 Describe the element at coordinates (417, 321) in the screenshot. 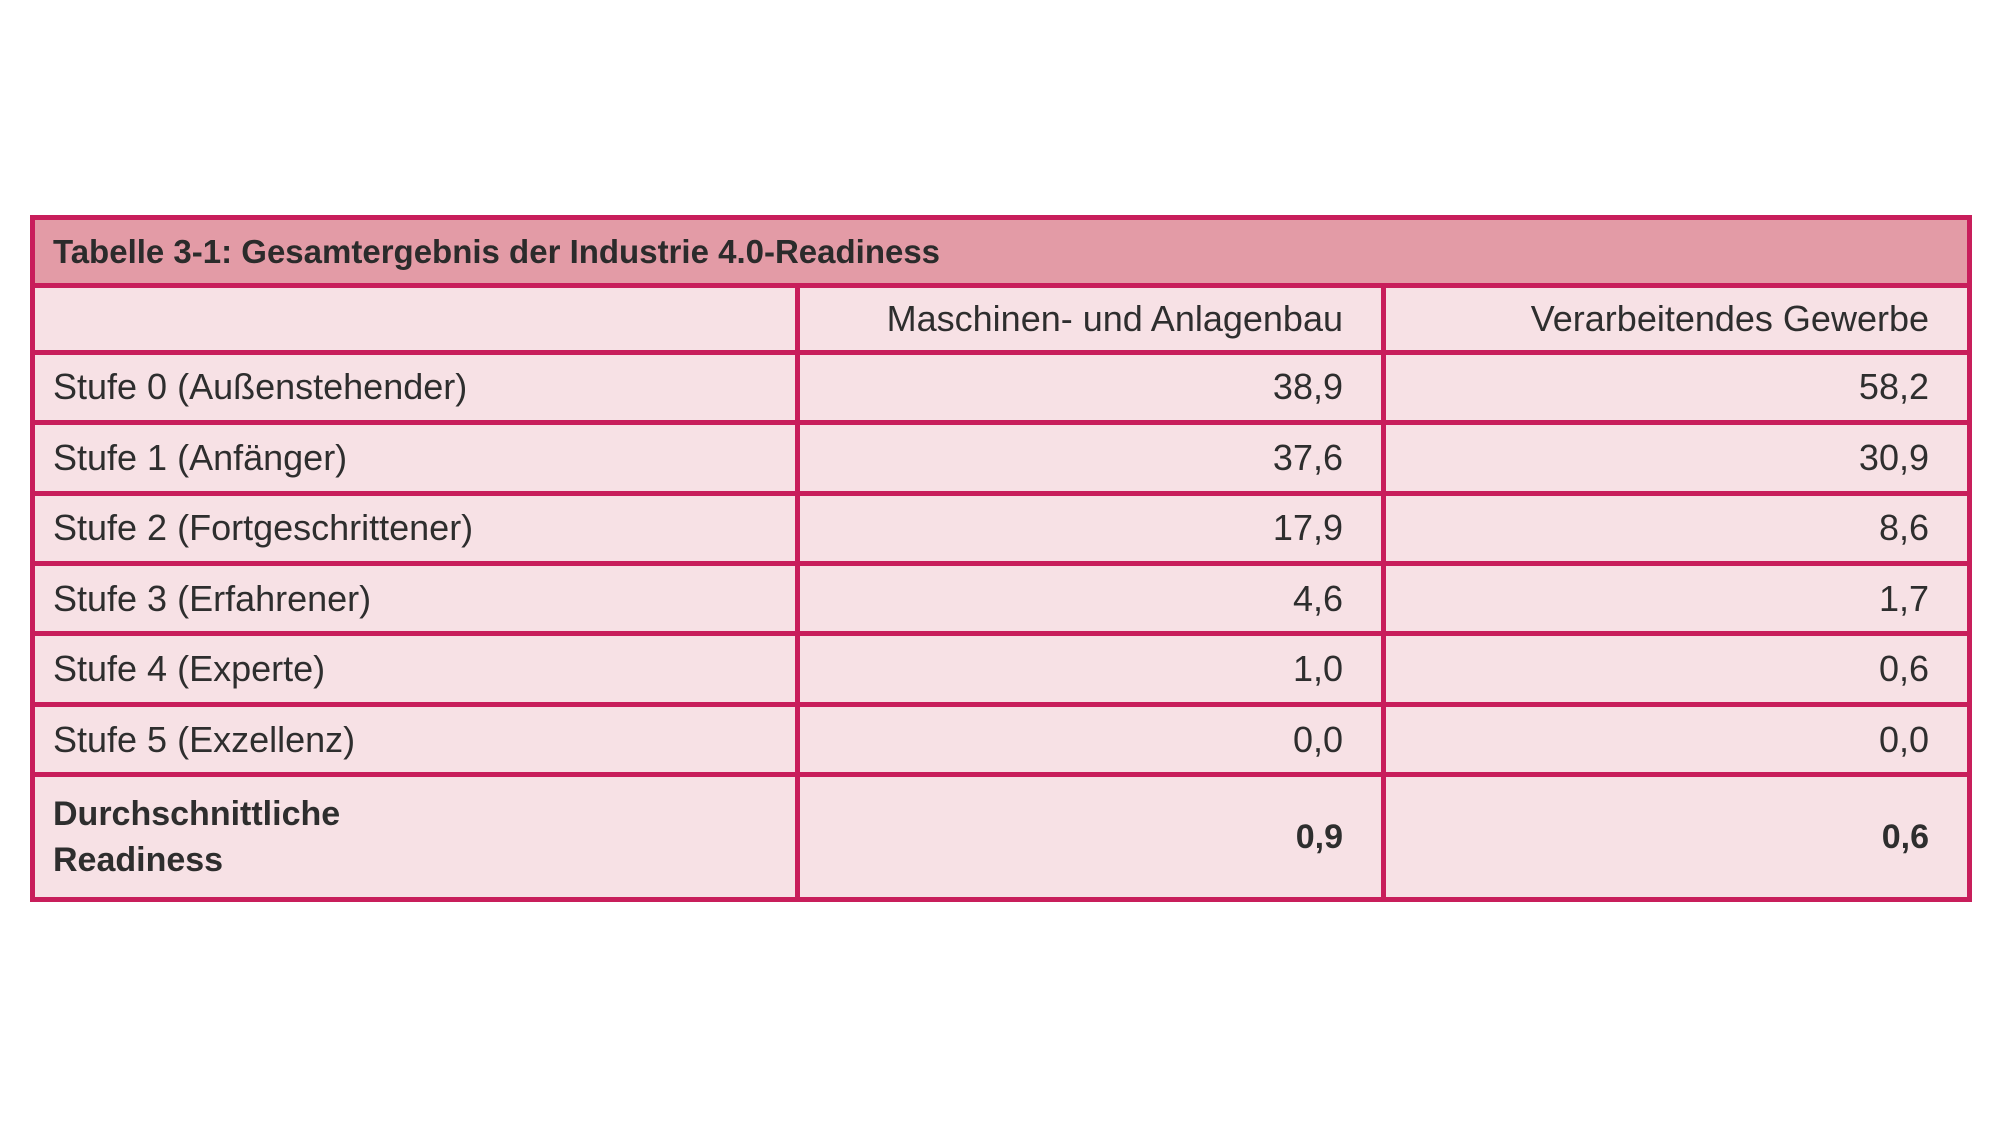

I see `header-empty-cell` at that location.